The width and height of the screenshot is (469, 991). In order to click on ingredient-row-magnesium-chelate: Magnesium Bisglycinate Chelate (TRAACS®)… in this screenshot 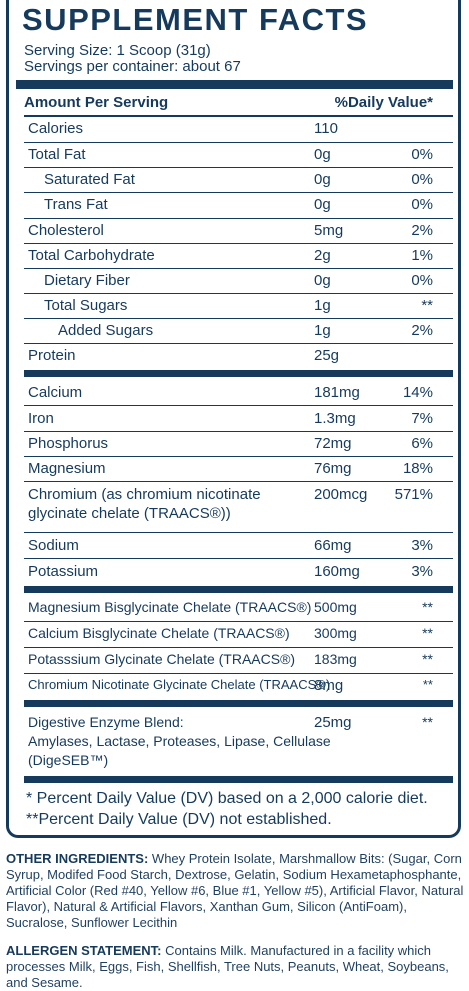, I will do `click(230, 607)`.